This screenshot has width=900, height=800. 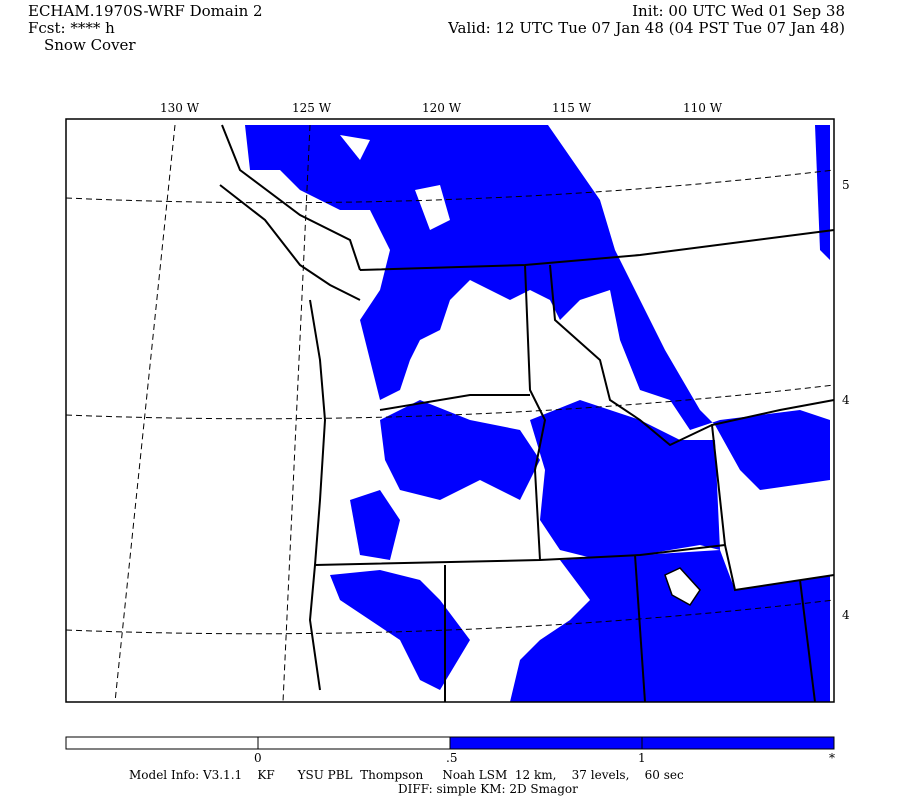 I want to click on colorbar-label-max: *, so click(x=832, y=758).